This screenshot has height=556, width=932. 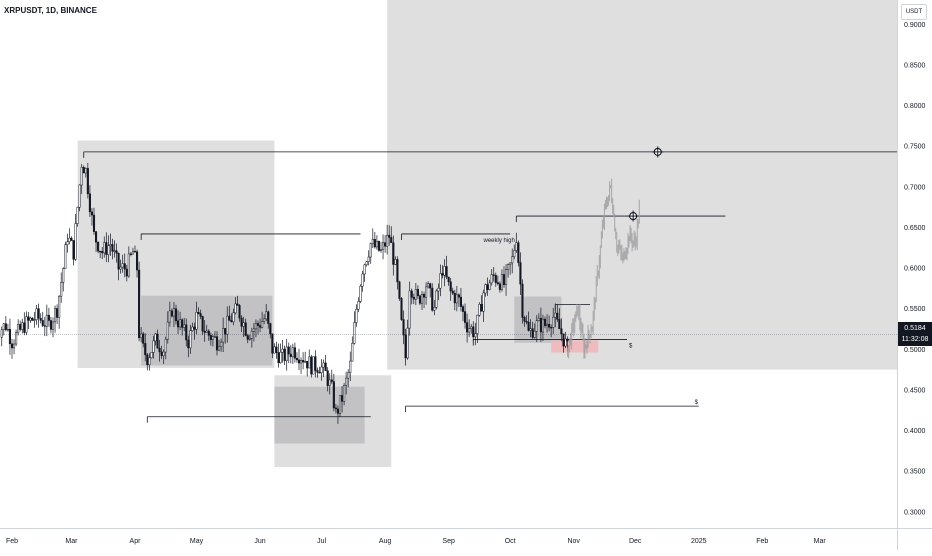 I want to click on time-tick-label: Sep, so click(x=448, y=541).